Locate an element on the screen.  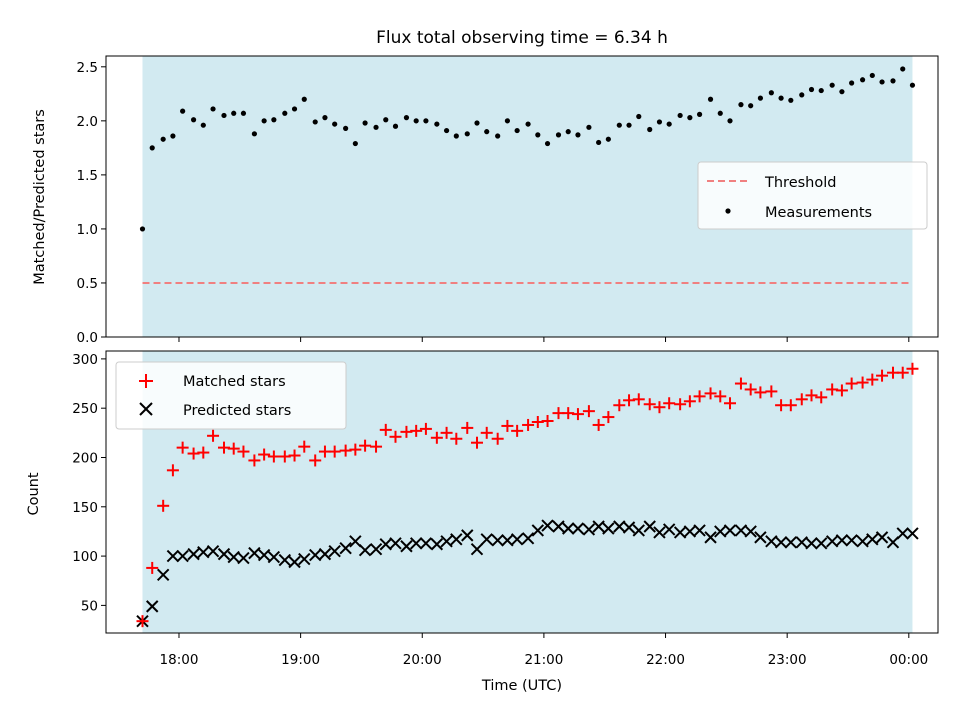
x-tick-label: 22:00 is located at coordinates (665, 660).